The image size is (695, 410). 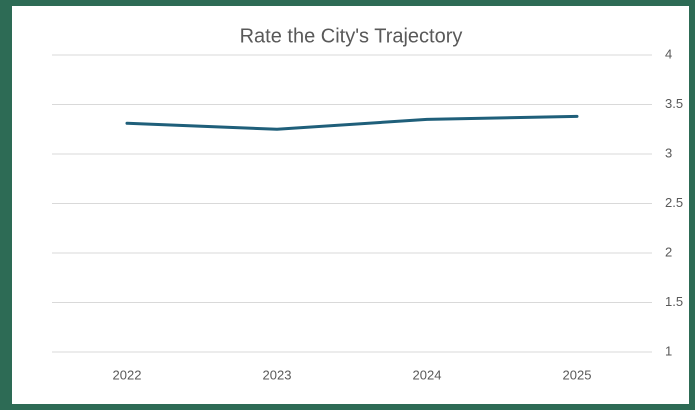 What do you see at coordinates (668, 350) in the screenshot?
I see `y-tick-label: 1` at bounding box center [668, 350].